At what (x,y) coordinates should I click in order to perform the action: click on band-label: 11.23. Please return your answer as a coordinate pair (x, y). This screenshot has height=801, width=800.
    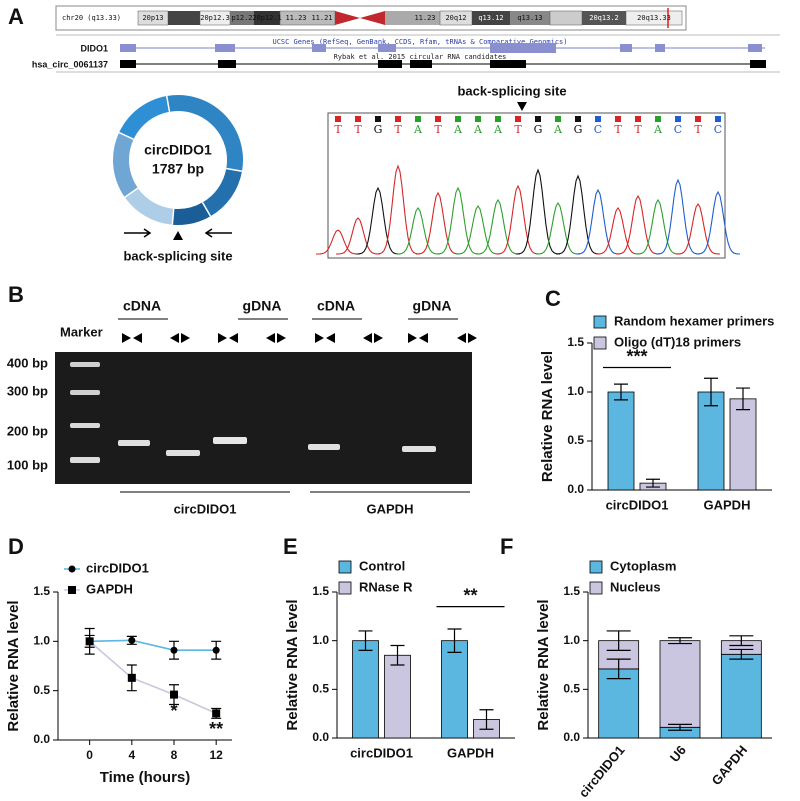
    Looking at the image, I should click on (424, 18).